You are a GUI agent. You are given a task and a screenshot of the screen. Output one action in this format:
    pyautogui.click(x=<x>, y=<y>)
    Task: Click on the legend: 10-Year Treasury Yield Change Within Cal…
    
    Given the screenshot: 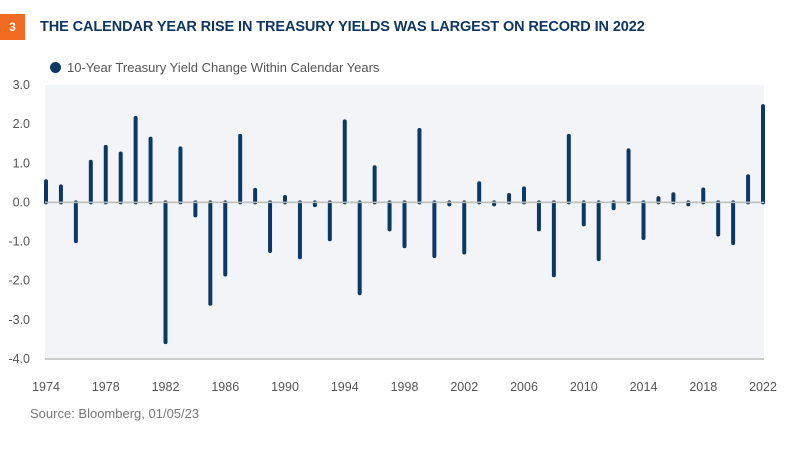 What is the action you would take?
    pyautogui.click(x=214, y=67)
    